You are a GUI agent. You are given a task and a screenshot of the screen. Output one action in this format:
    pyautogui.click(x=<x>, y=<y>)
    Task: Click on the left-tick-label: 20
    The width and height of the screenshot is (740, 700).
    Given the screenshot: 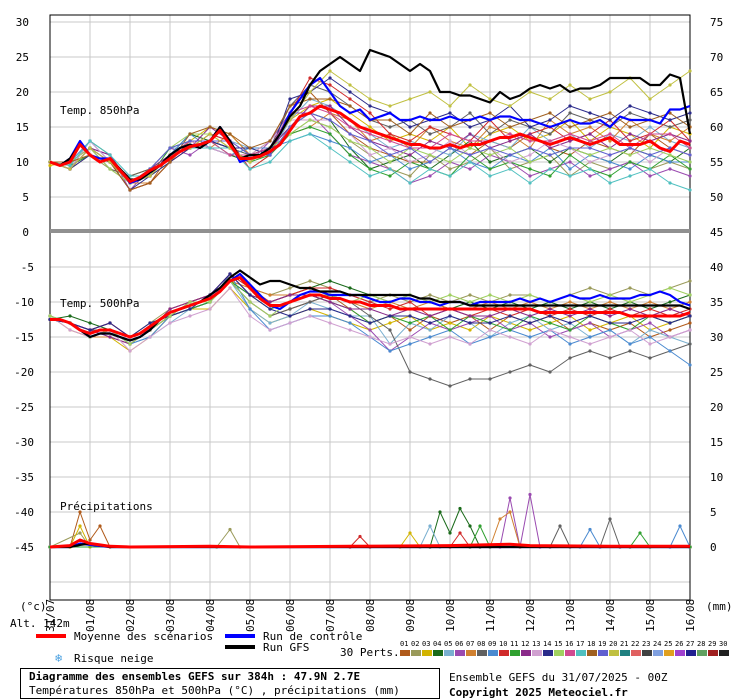 What is the action you would take?
    pyautogui.click(x=22, y=92)
    